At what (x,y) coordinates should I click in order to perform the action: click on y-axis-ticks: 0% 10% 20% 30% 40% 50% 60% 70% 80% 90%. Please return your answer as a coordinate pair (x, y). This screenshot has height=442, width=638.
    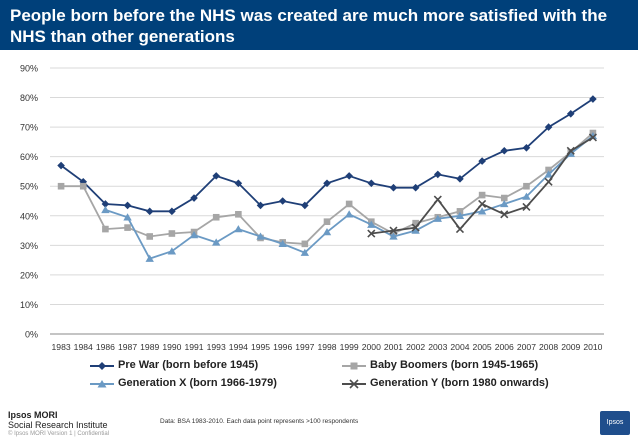
    Looking at the image, I should click on (29, 202).